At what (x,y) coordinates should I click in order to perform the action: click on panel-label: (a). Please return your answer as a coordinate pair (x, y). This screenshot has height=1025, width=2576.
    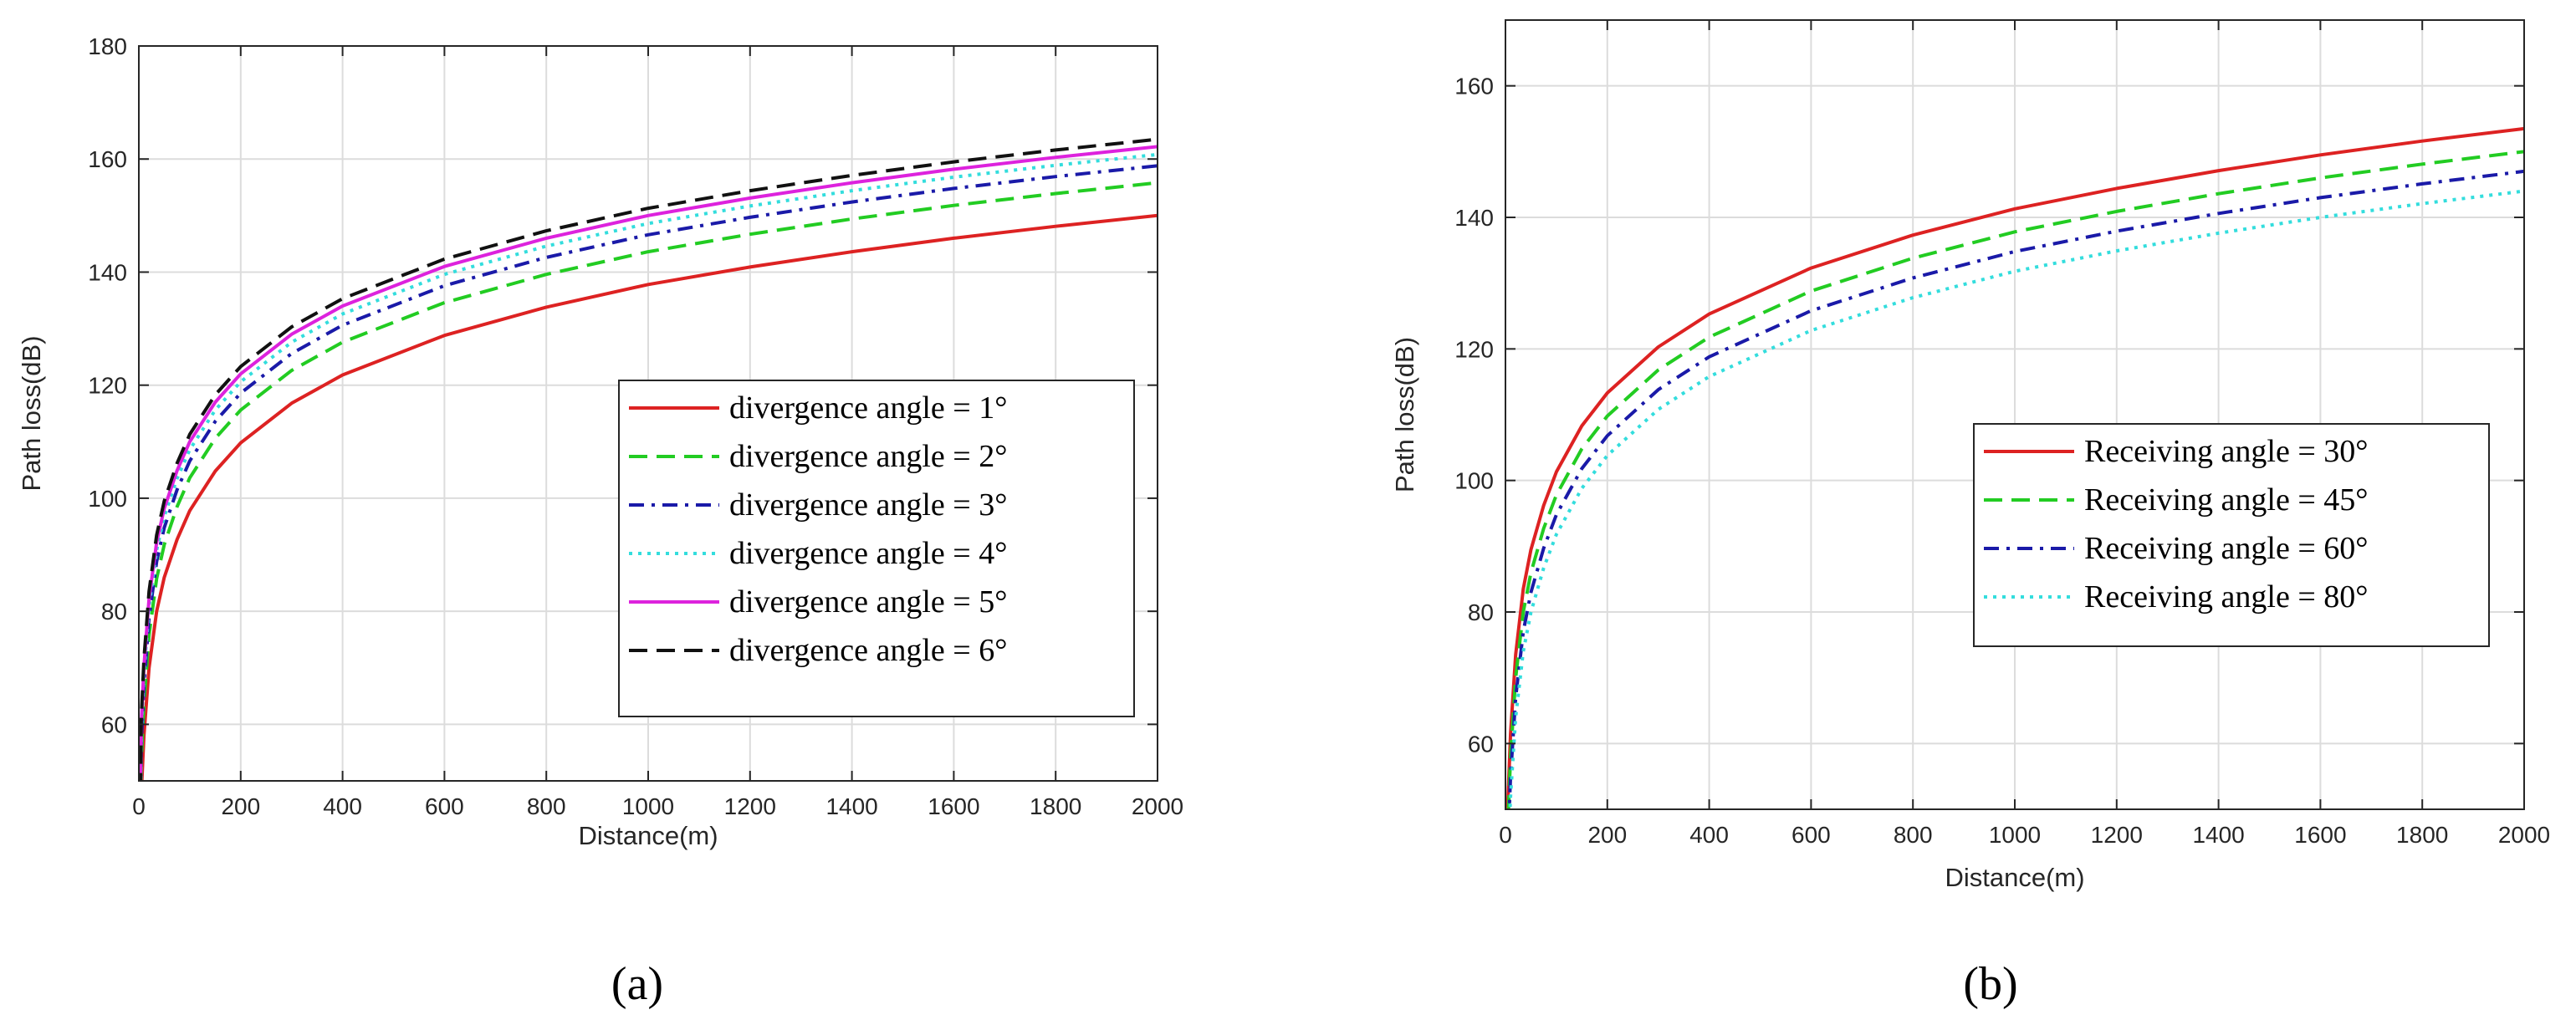
    Looking at the image, I should click on (637, 984).